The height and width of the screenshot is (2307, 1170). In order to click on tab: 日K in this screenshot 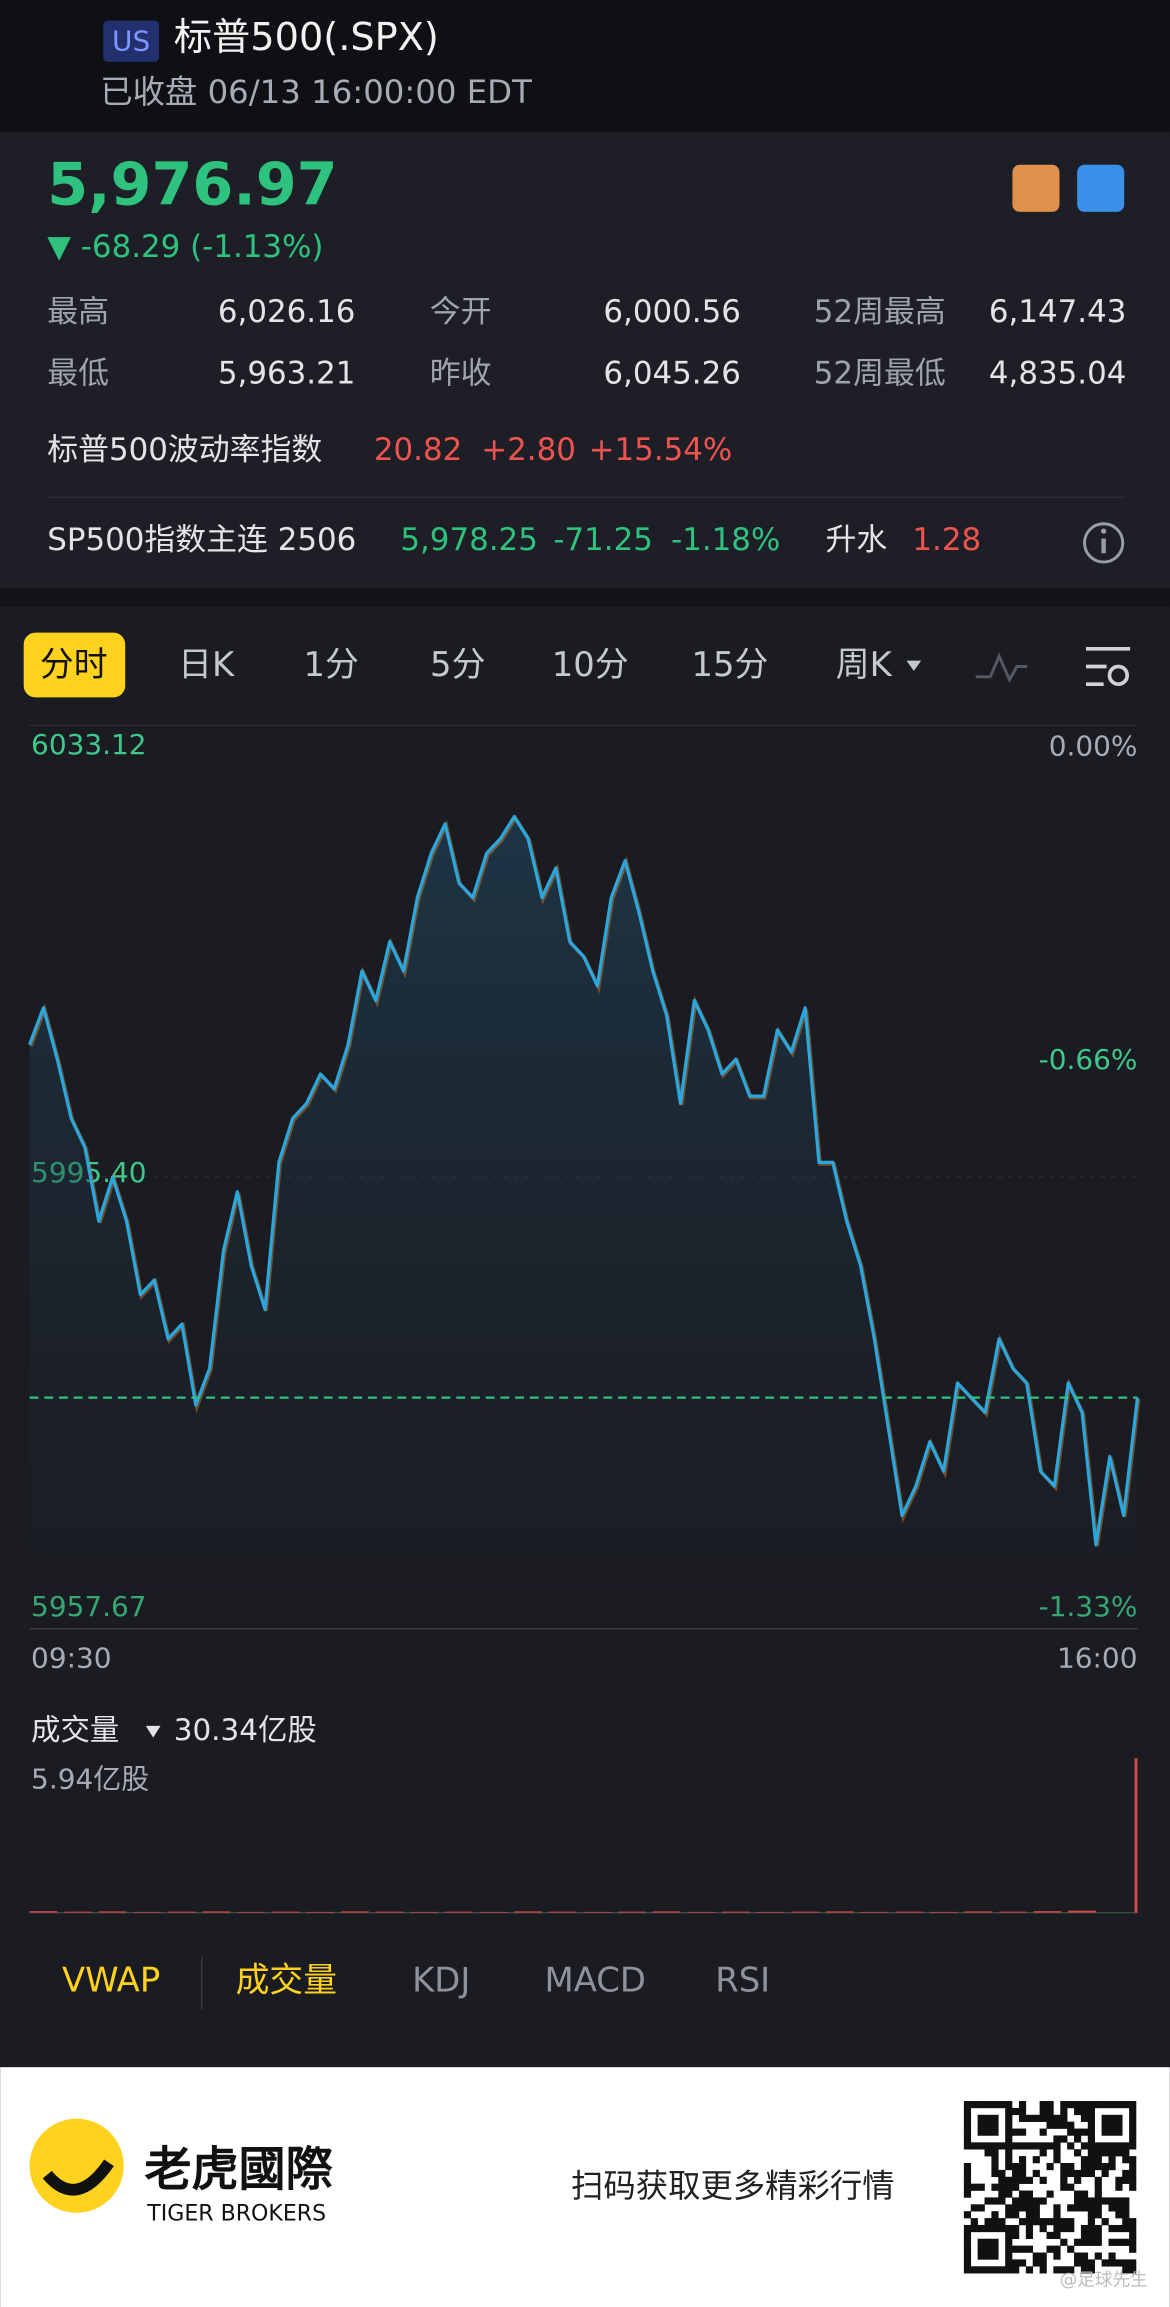, I will do `click(206, 664)`.